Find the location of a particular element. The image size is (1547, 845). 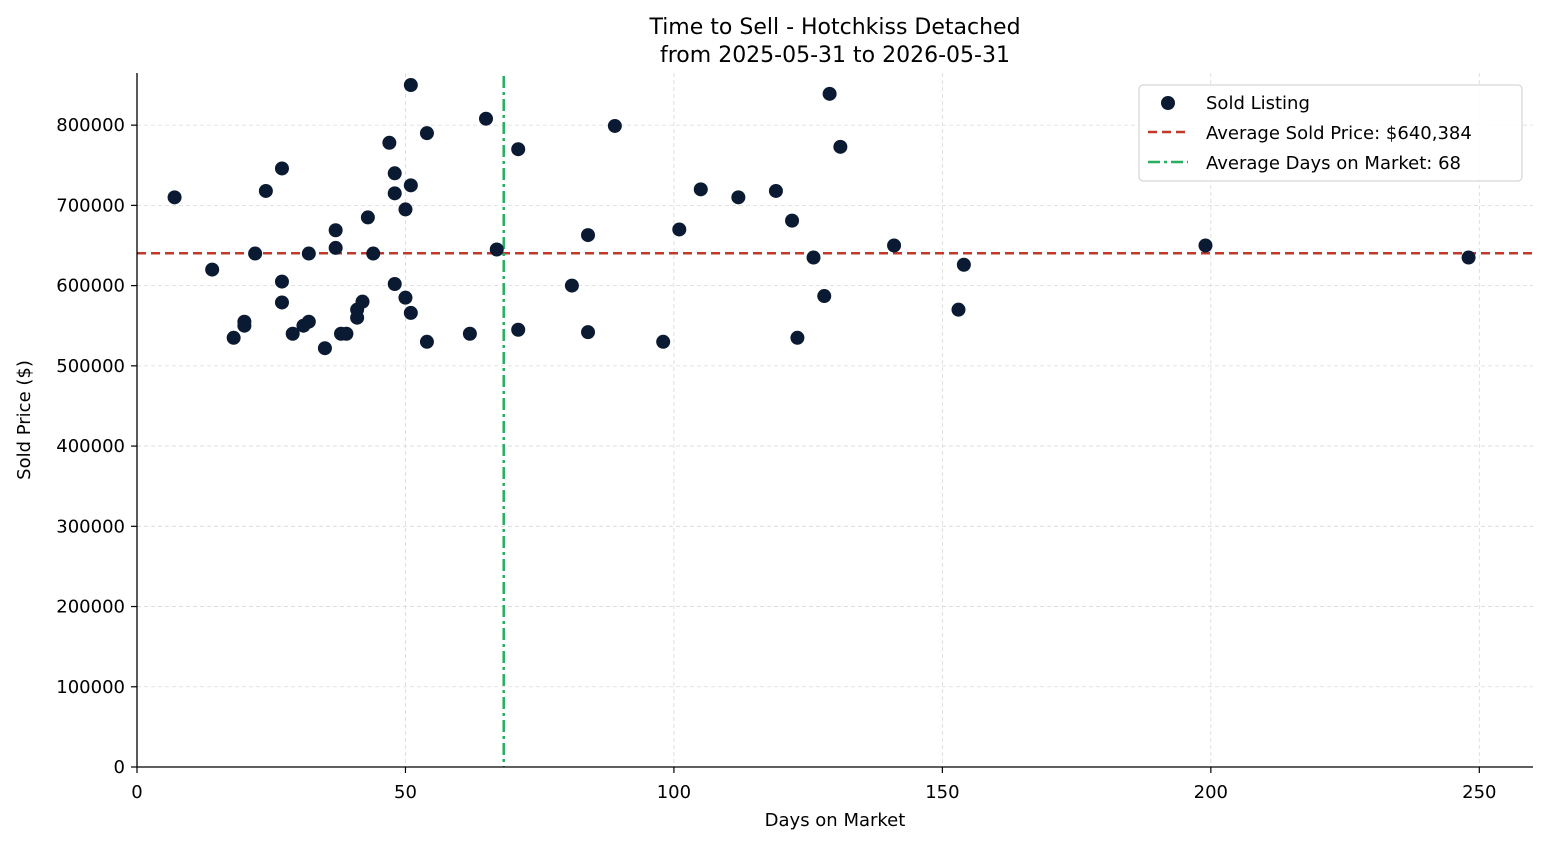

y-tick-label: 700000 is located at coordinates (90, 205).